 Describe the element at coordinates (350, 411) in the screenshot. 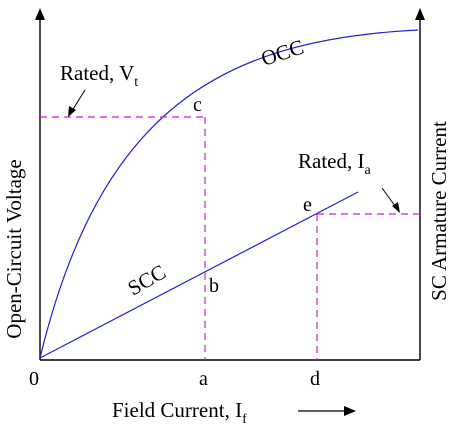

I see `x-axis-title-arrowhead` at that location.